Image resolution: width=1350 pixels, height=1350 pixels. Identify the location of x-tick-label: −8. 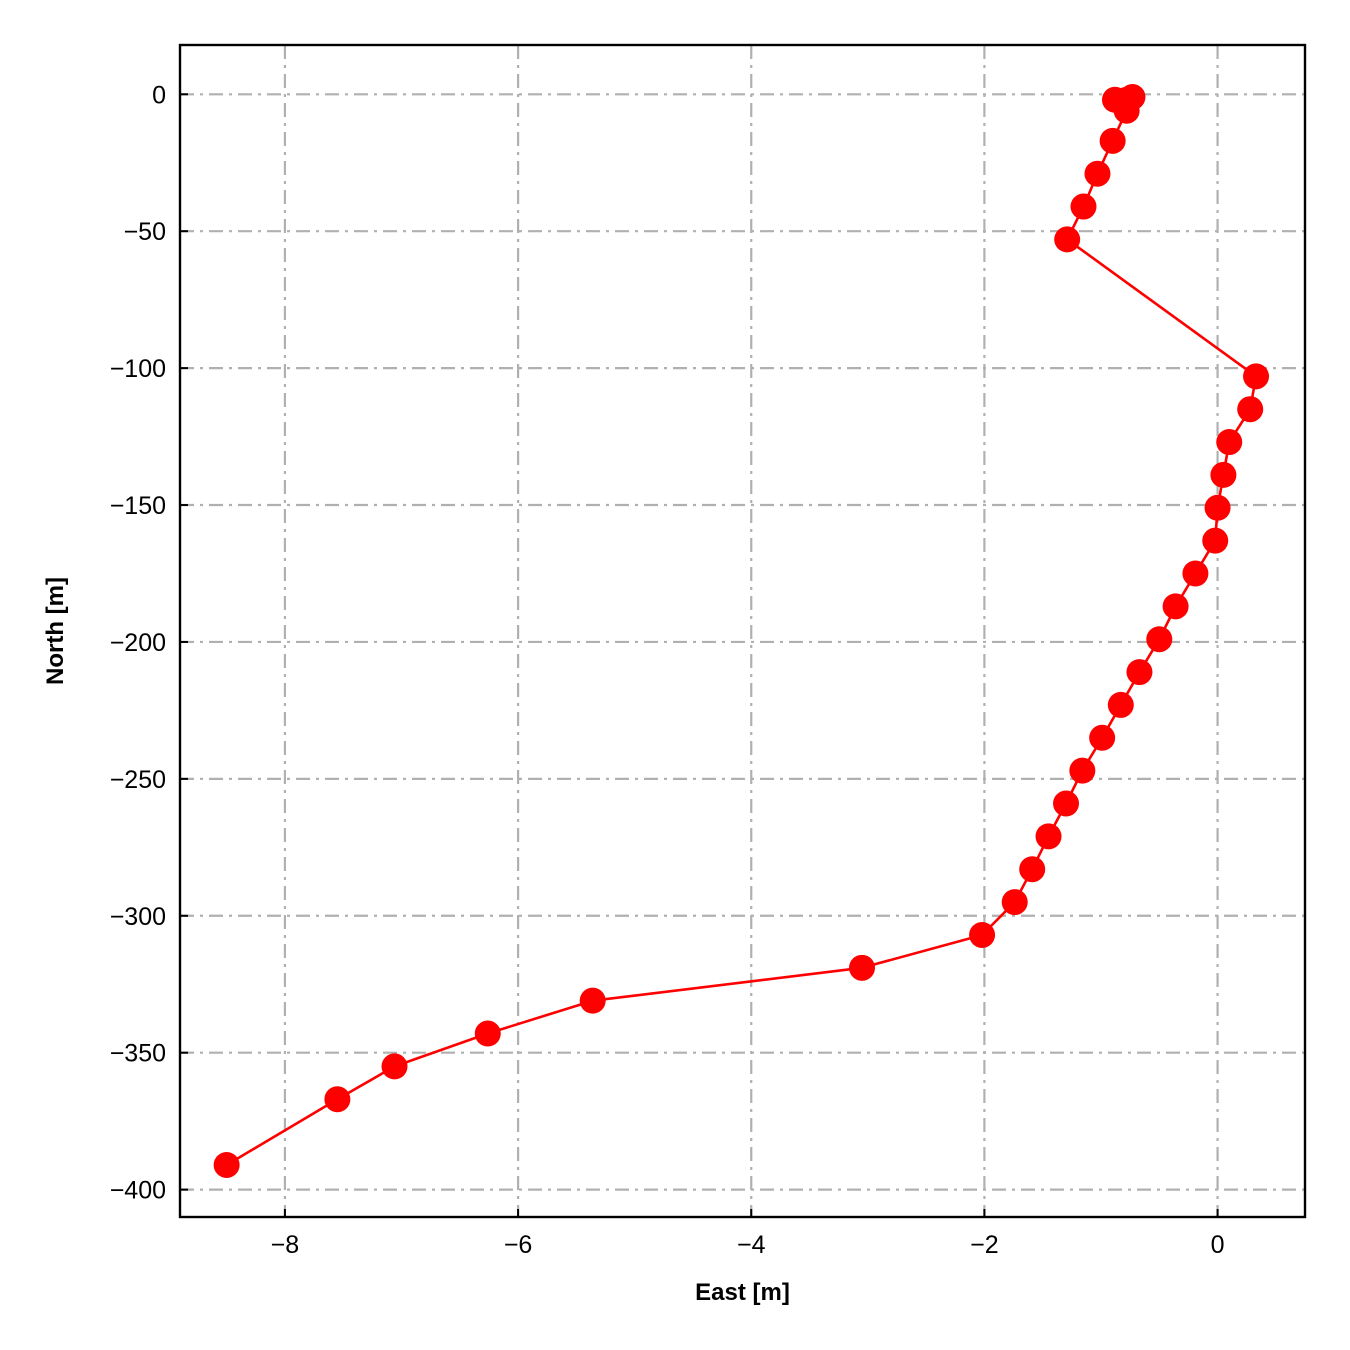
(285, 1245).